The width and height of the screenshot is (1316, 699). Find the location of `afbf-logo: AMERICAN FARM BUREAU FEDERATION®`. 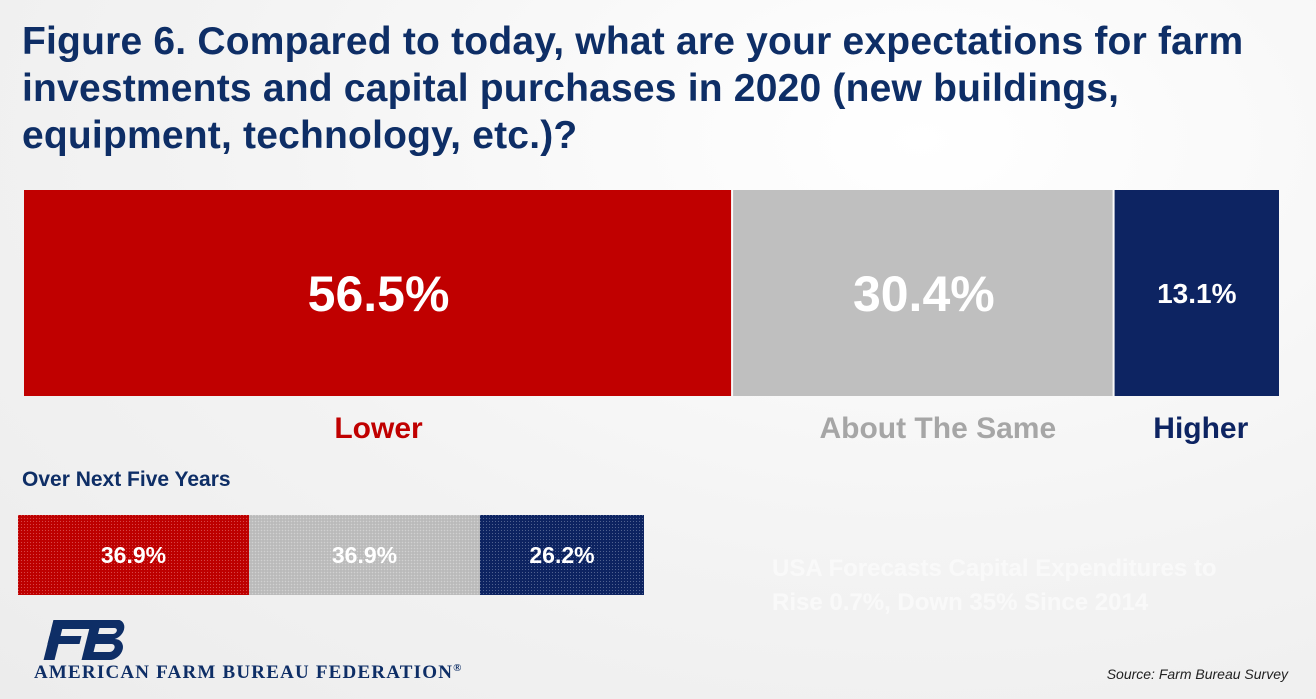

afbf-logo: AMERICAN FARM BUREAU FEDERATION® is located at coordinates (254, 653).